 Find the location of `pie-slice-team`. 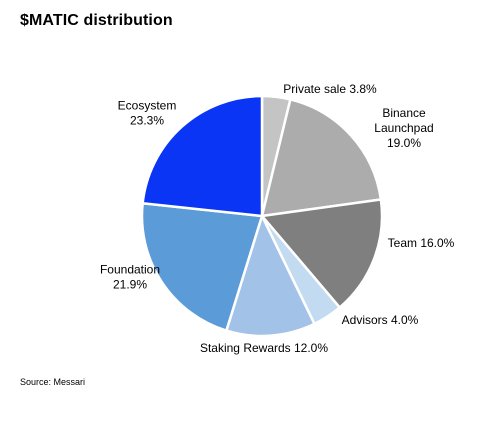

pie-slice-team is located at coordinates (322, 253).